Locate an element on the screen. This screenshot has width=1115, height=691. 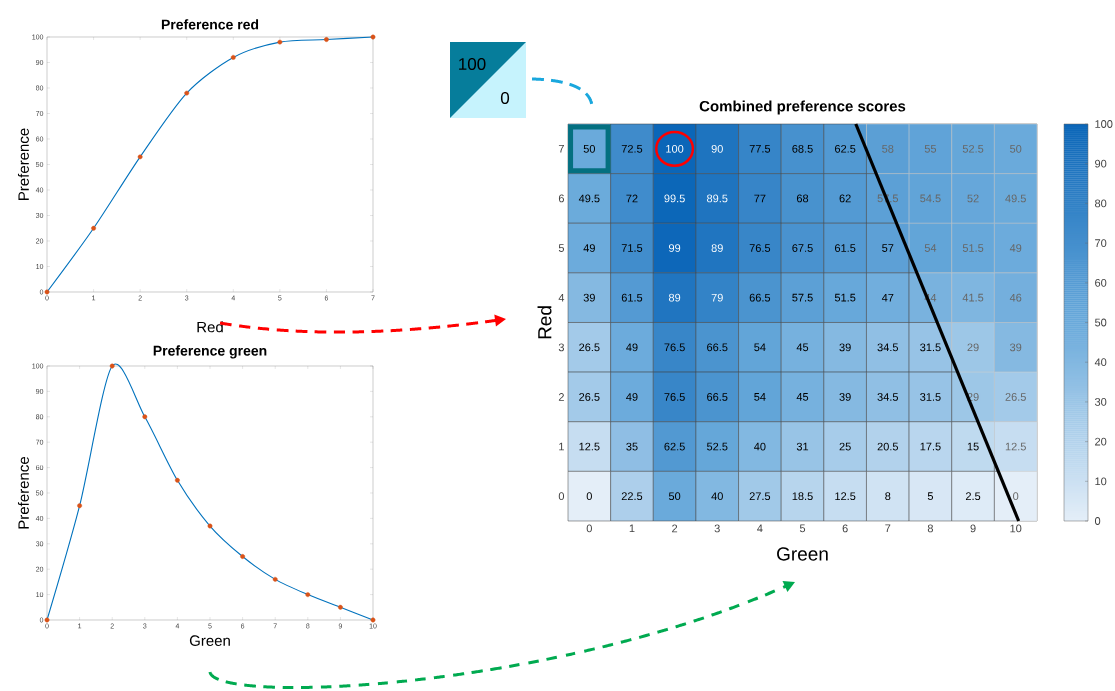
data-label: 20.5 is located at coordinates (888, 446).